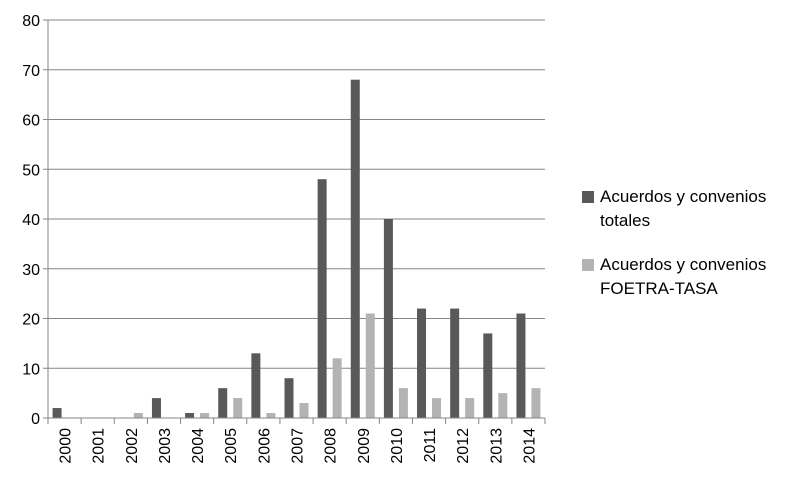  What do you see at coordinates (31, 121) in the screenshot?
I see `y-tick-label: 60` at bounding box center [31, 121].